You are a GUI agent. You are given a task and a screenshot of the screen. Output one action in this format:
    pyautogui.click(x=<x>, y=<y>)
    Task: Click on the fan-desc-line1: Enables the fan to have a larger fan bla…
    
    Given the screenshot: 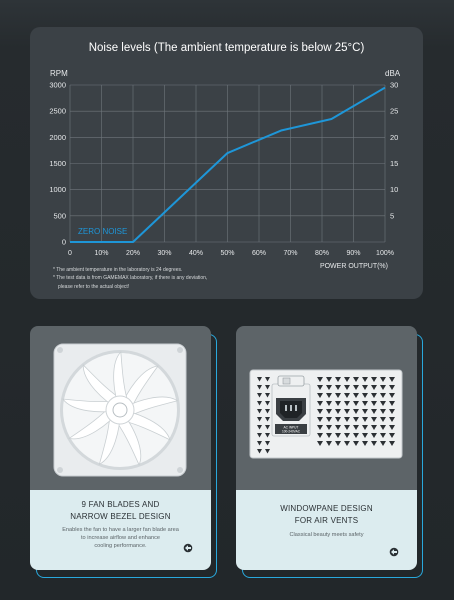 What is the action you would take?
    pyautogui.click(x=120, y=530)
    